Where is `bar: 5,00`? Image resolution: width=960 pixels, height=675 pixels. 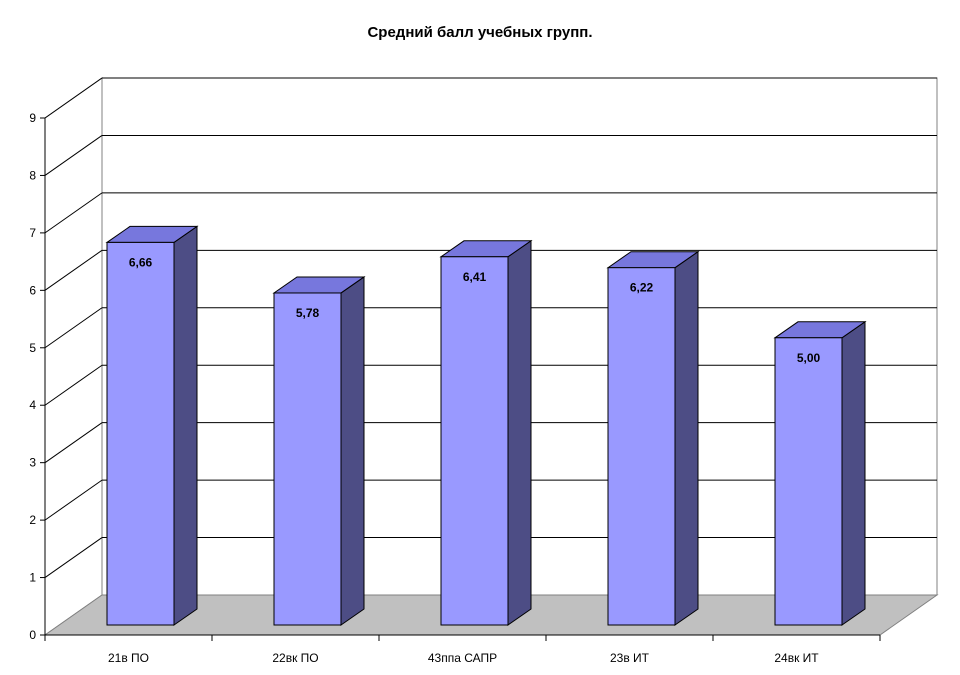
bar: 5,00 is located at coordinates (820, 473).